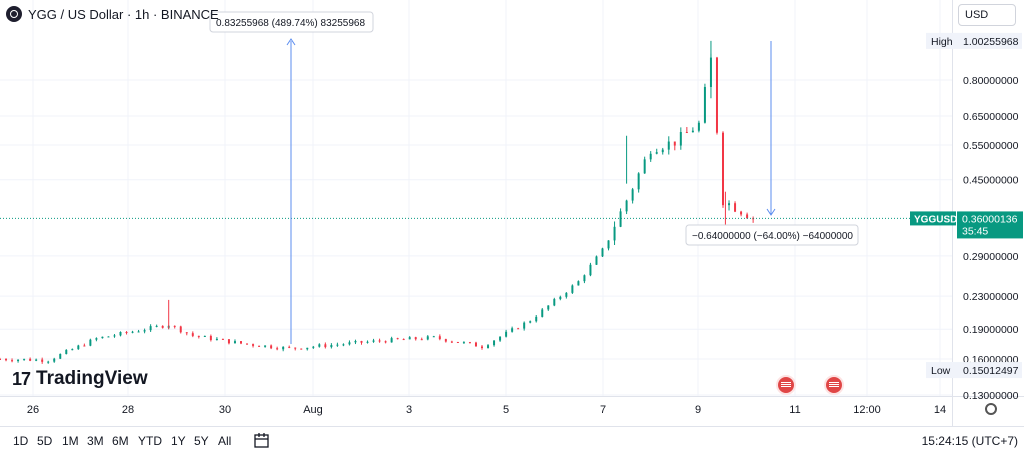 The height and width of the screenshot is (456, 1024). Describe the element at coordinates (941, 371) in the screenshot. I see `low-tag-label: Low` at that location.